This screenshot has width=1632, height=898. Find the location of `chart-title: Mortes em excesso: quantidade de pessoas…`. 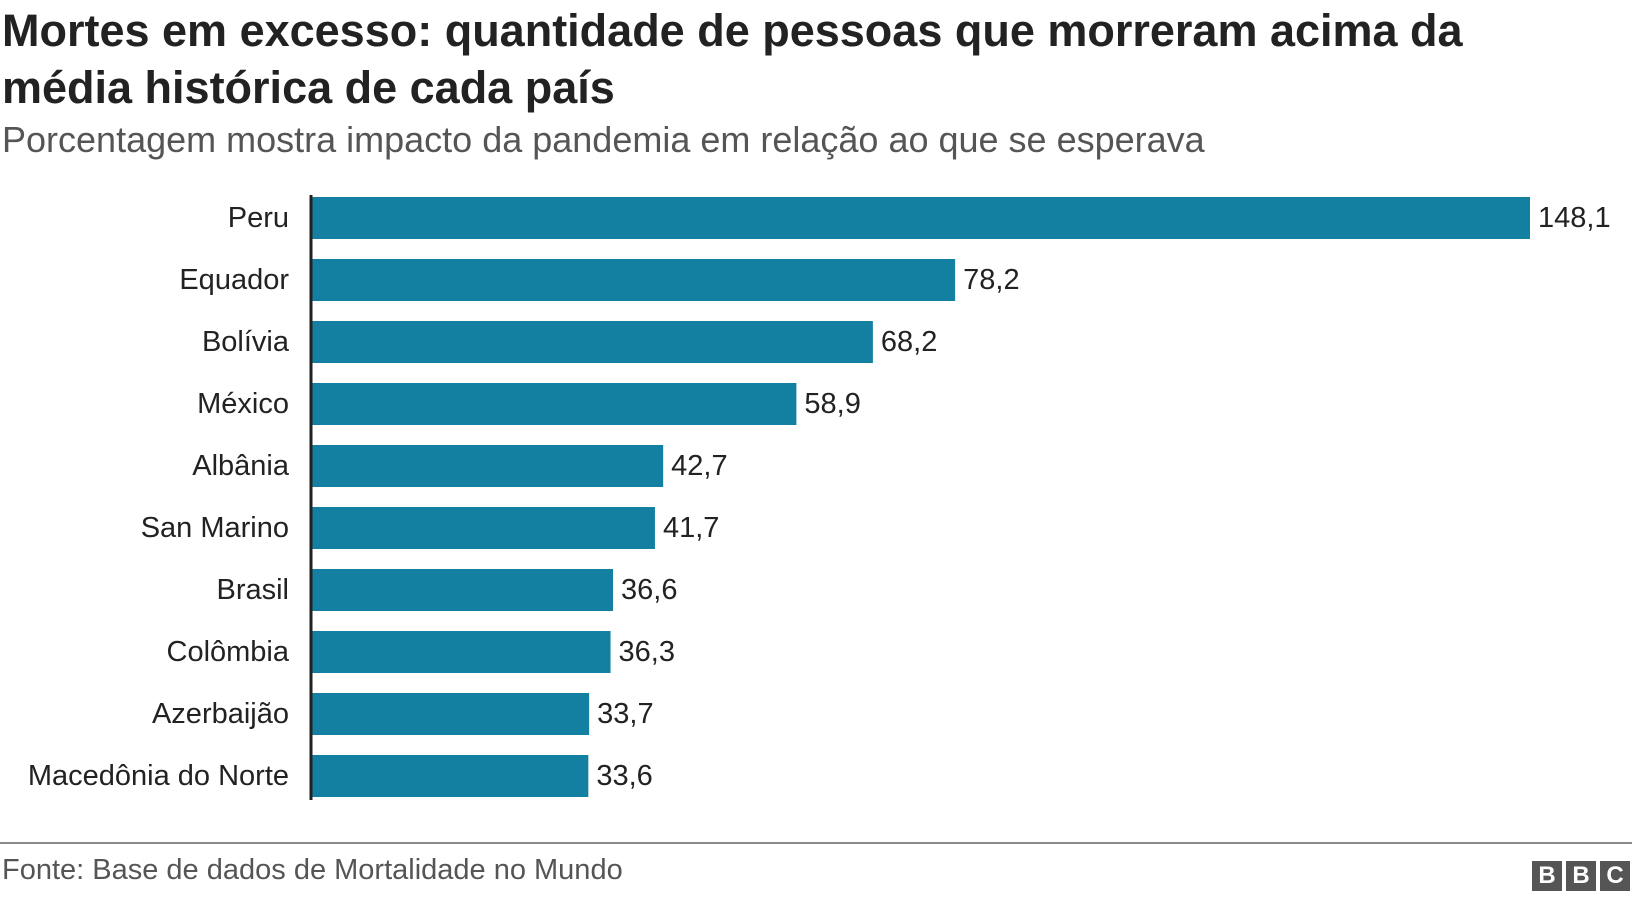

chart-title: Mortes em excesso: quantidade de pessoas… is located at coordinates (732, 59).